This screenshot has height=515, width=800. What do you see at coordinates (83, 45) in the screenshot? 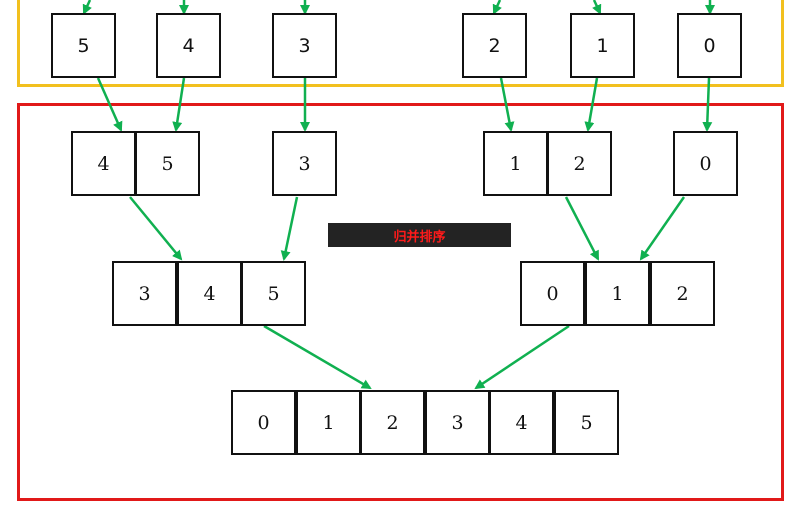
I see `split-cell: 5` at bounding box center [83, 45].